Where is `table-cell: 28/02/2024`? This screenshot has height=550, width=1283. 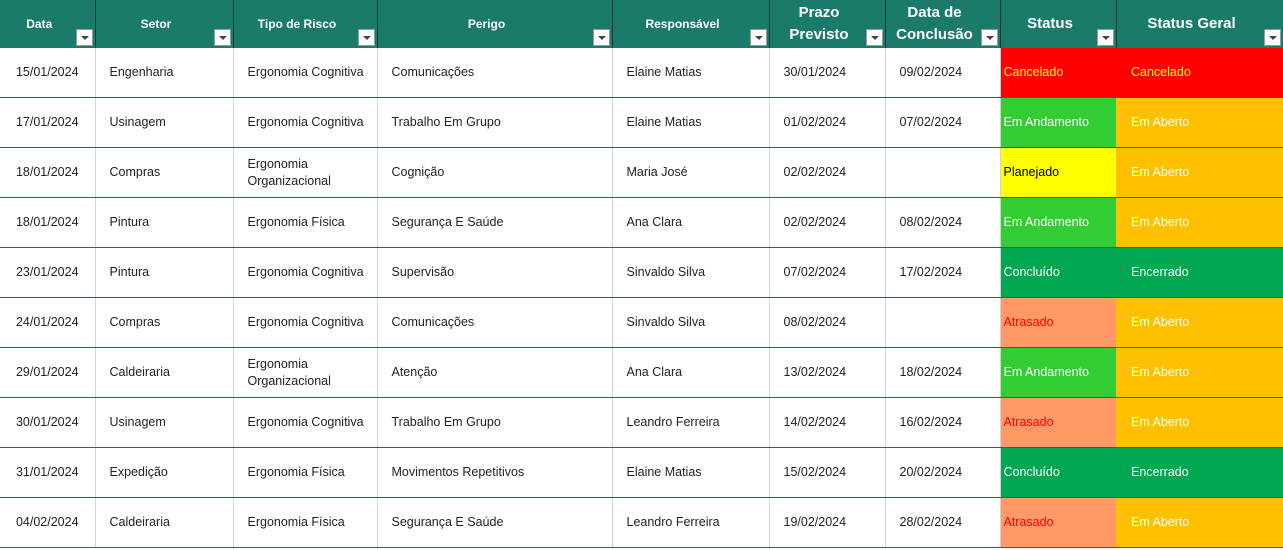 table-cell: 28/02/2024 is located at coordinates (943, 522).